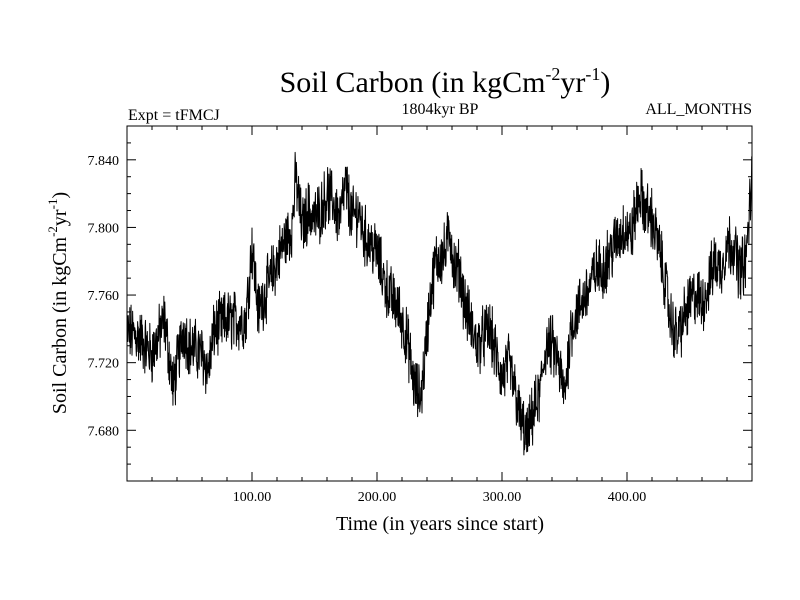  I want to click on x-tick-label: 100.00, so click(252, 497).